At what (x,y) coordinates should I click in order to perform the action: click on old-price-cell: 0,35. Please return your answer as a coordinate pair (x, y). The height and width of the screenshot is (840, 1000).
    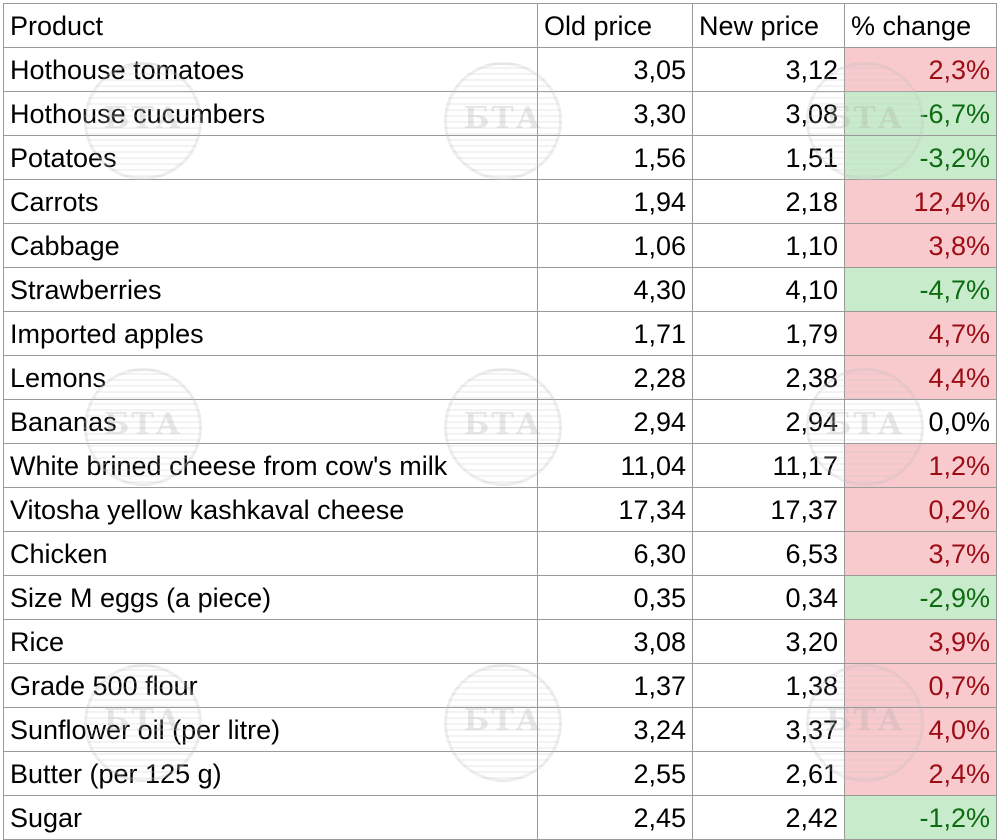
    Looking at the image, I should click on (615, 597).